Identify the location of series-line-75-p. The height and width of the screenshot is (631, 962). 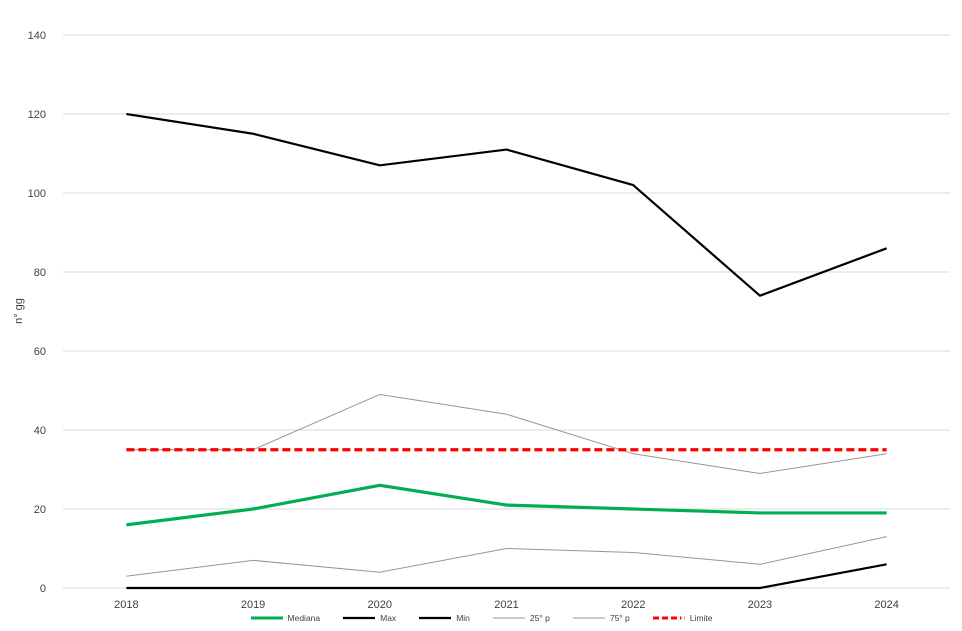
(506, 433).